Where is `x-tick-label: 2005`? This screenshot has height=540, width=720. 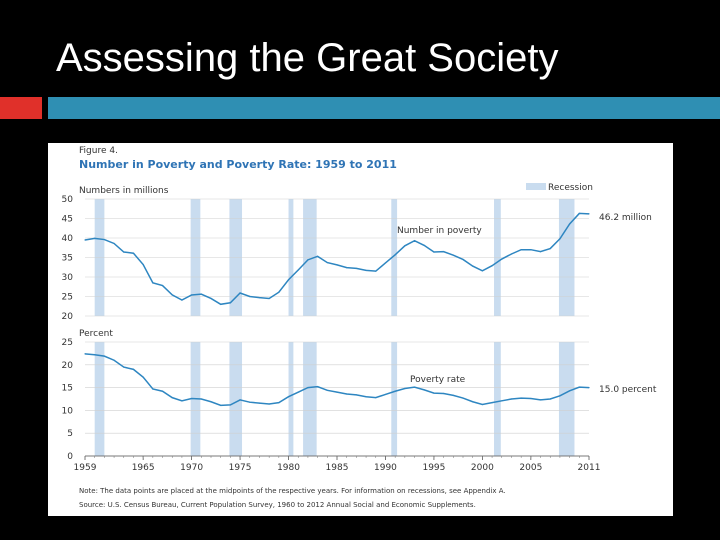 x-tick-label: 2005 is located at coordinates (530, 468).